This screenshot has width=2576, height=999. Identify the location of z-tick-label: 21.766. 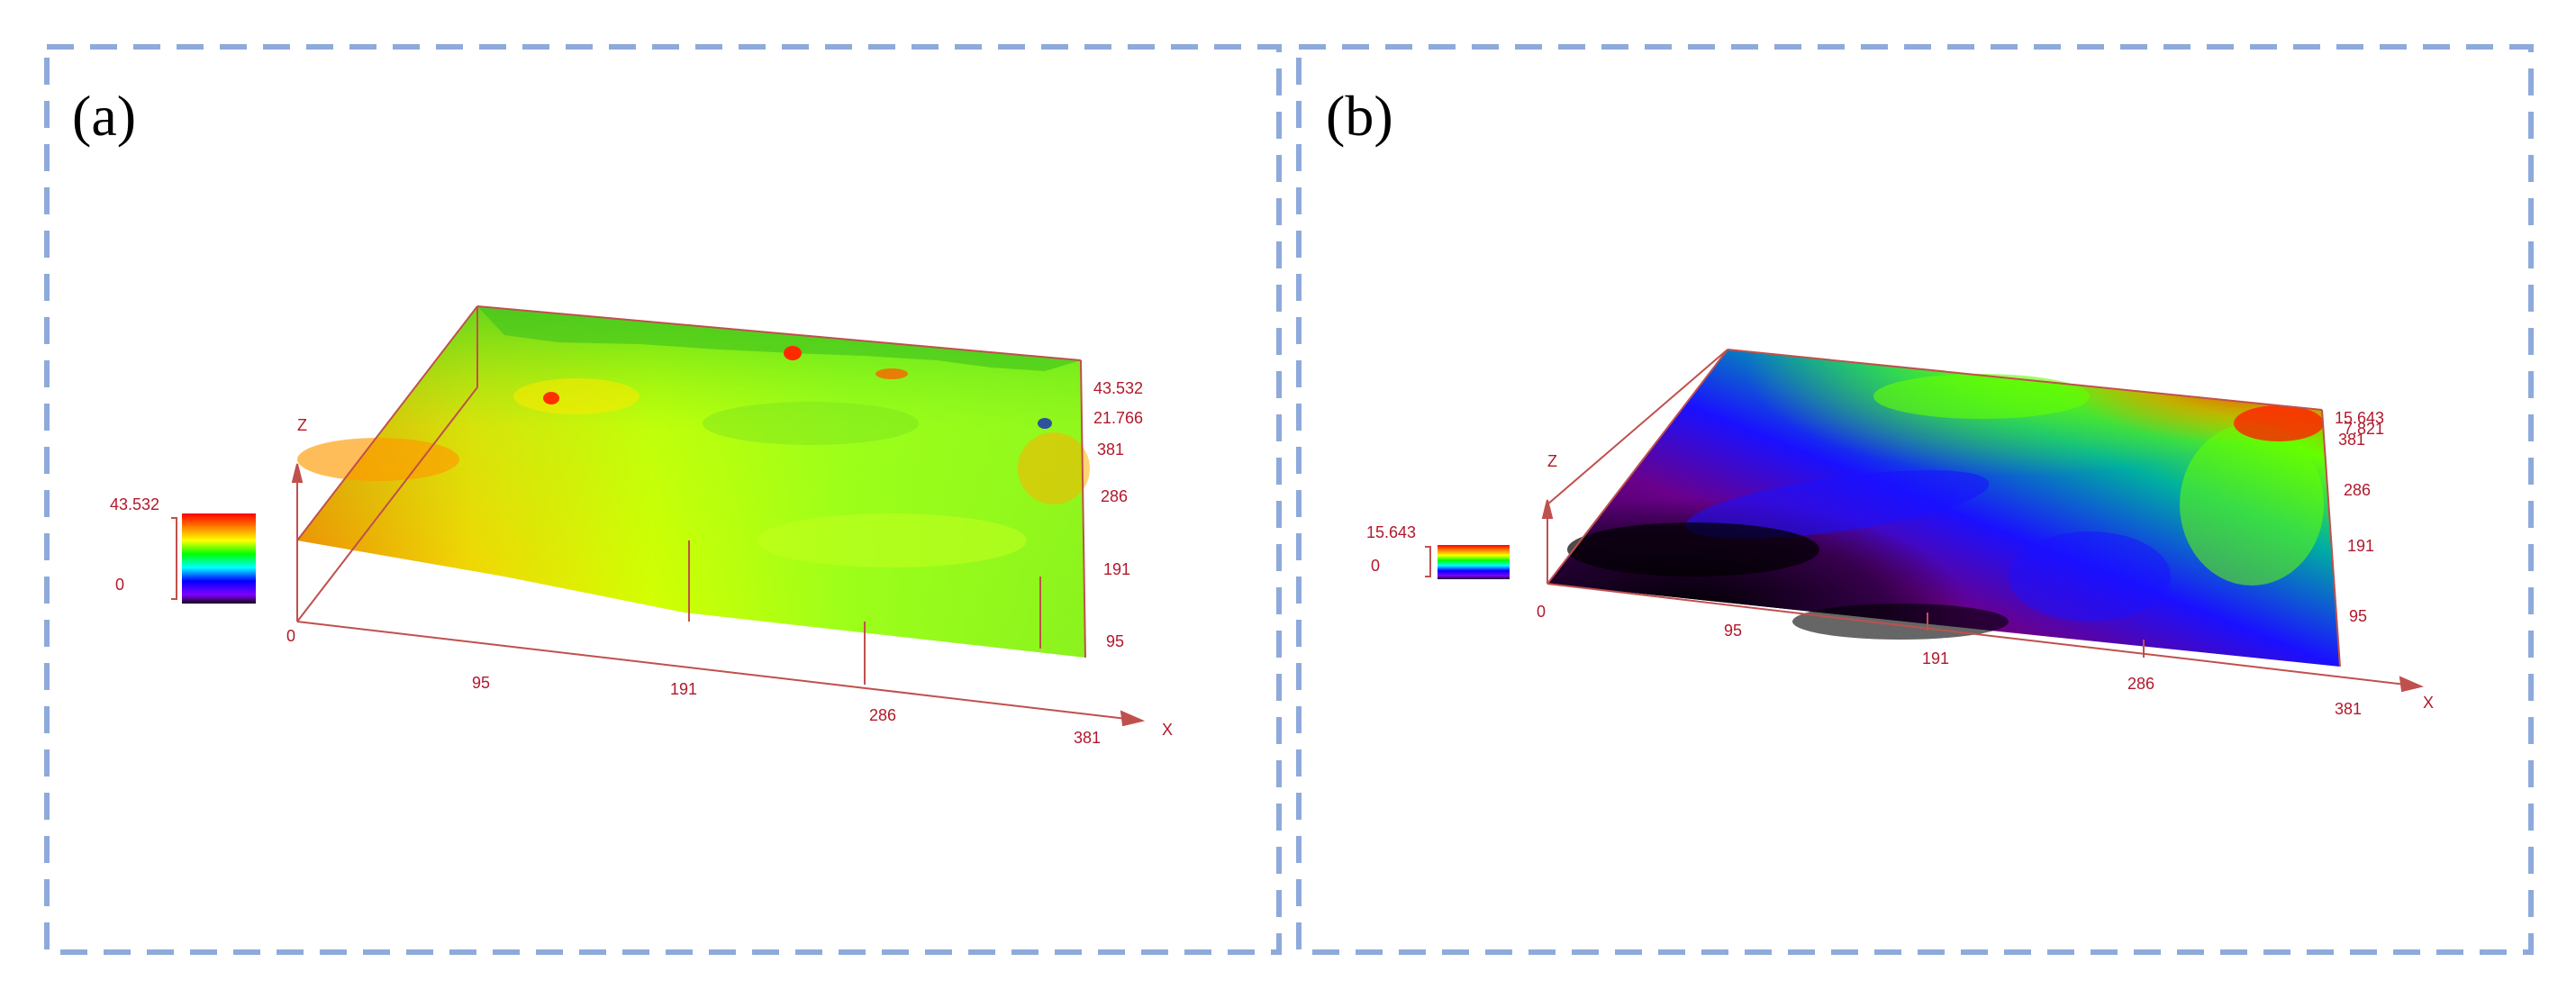
(1118, 418).